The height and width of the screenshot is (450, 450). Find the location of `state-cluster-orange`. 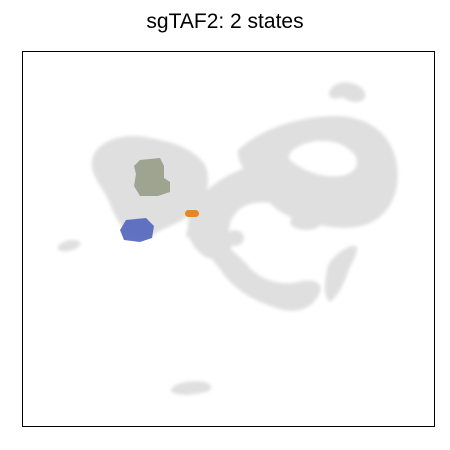

state-cluster-orange is located at coordinates (192, 213).